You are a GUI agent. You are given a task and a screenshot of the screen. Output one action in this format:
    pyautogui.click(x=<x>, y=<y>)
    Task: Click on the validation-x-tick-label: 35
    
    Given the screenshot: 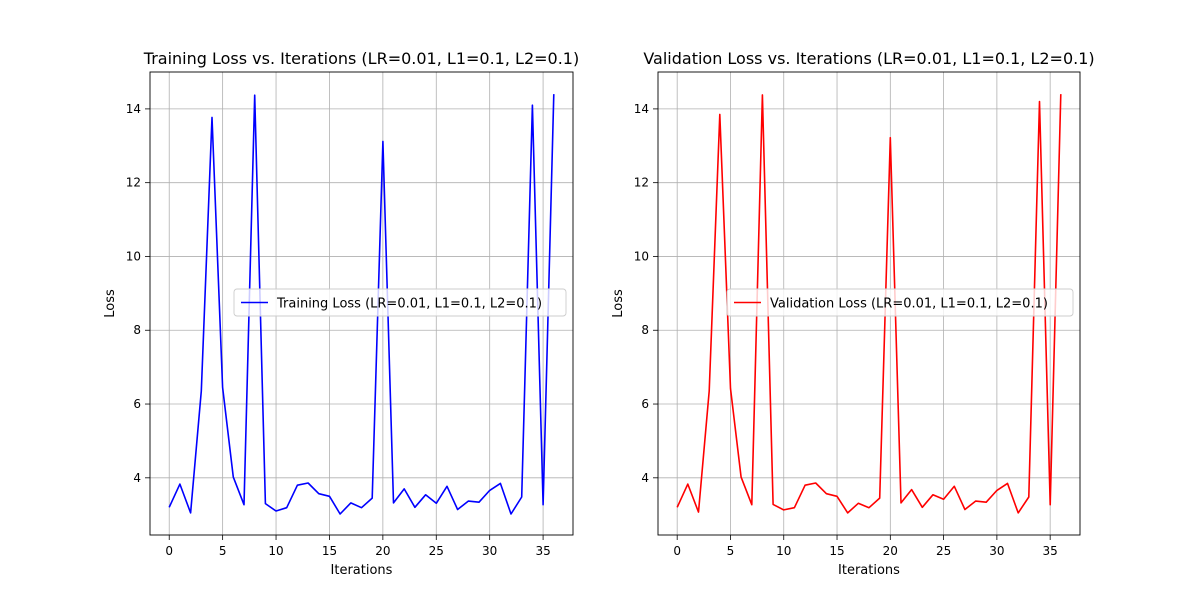 What is the action you would take?
    pyautogui.click(x=1050, y=551)
    